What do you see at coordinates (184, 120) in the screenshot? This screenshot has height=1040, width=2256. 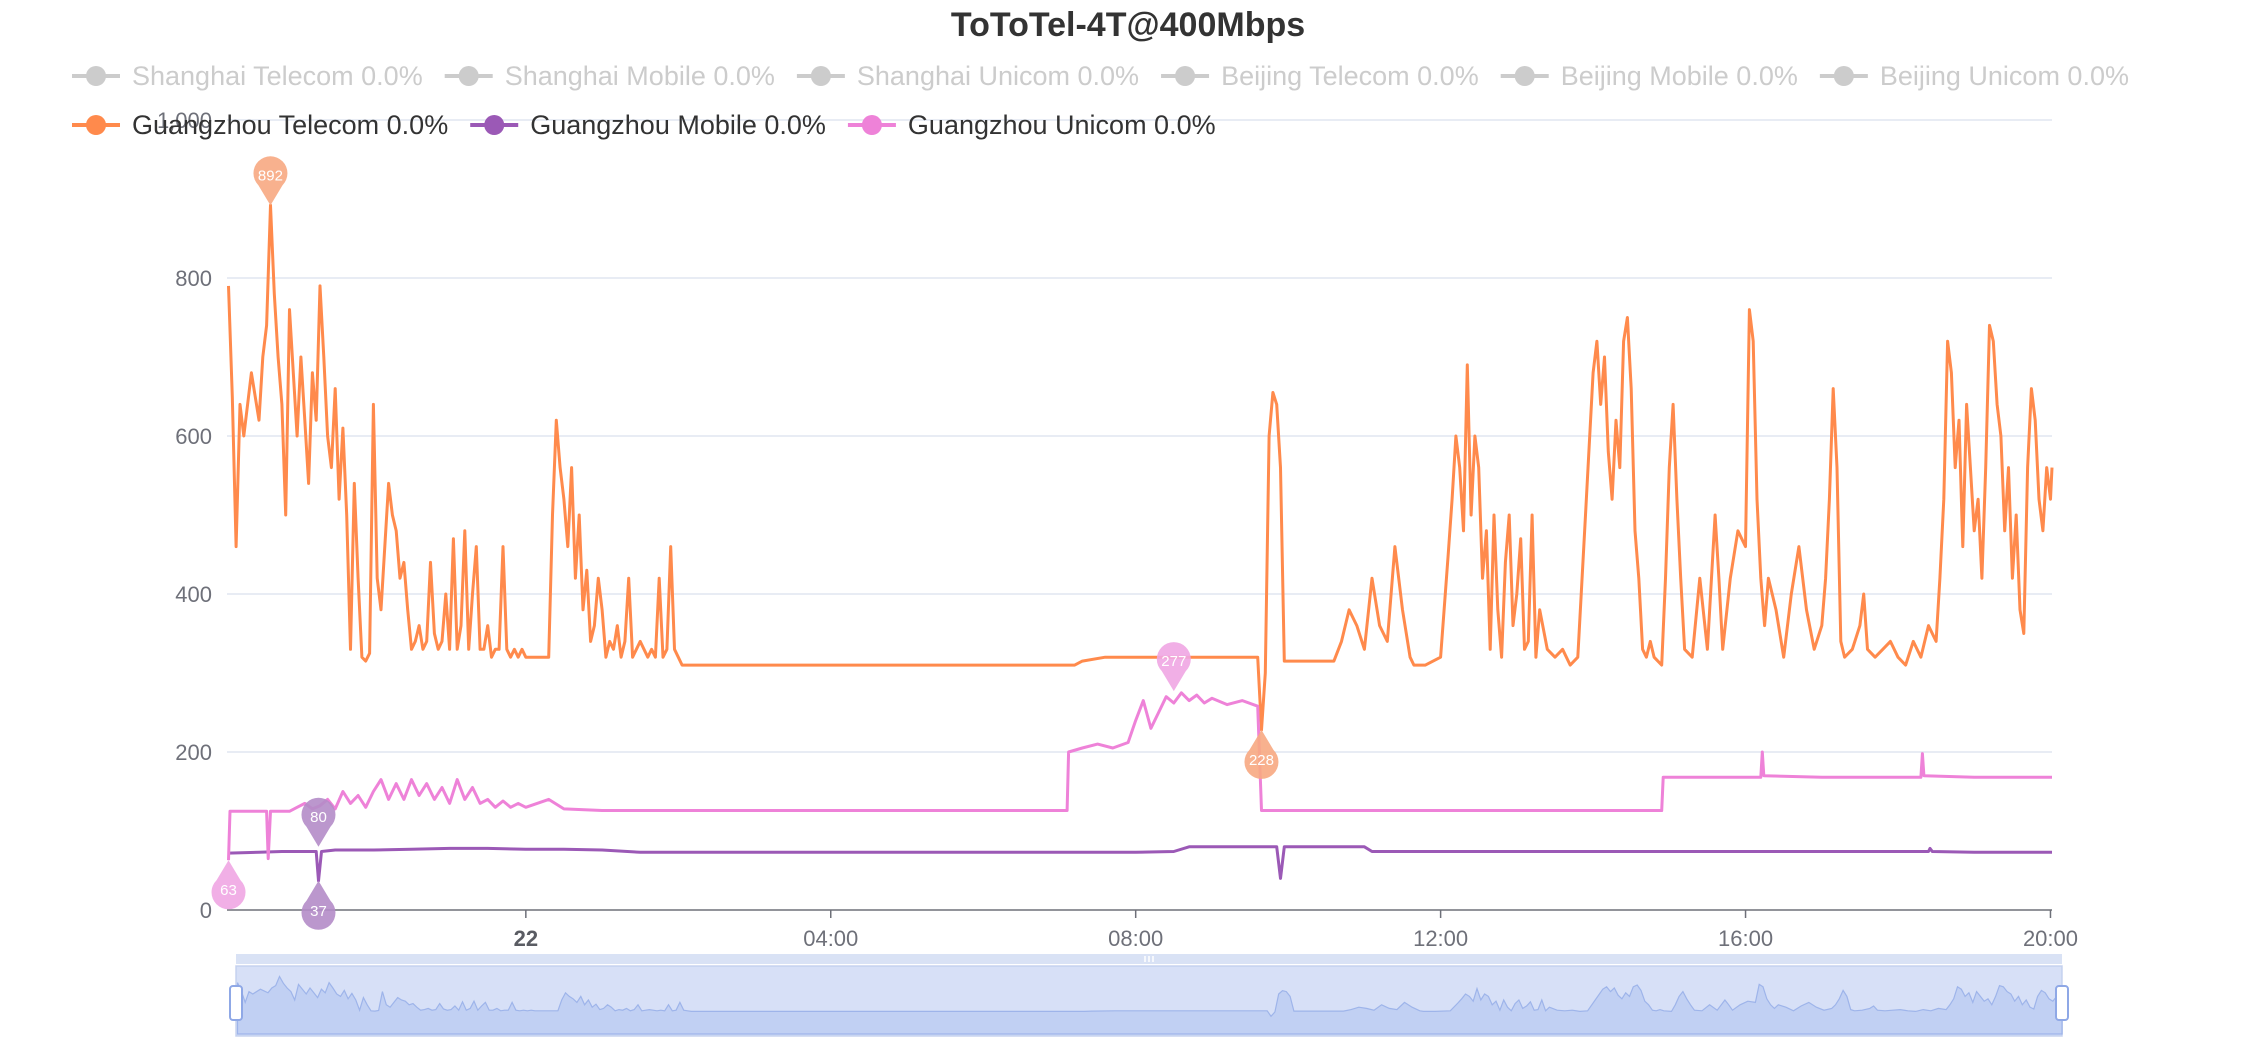 I see `y-tick-label: 1,000` at bounding box center [184, 120].